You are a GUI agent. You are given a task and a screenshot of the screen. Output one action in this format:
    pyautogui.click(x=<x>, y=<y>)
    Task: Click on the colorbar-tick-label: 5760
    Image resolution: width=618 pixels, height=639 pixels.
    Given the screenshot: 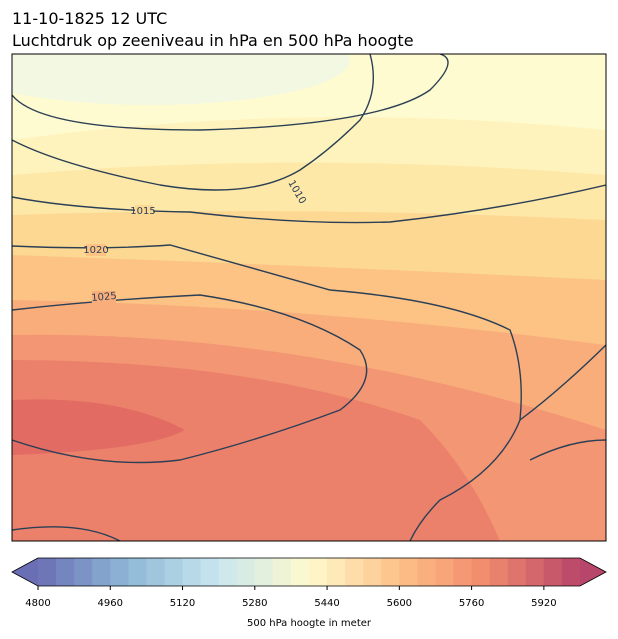 What is the action you would take?
    pyautogui.click(x=471, y=603)
    